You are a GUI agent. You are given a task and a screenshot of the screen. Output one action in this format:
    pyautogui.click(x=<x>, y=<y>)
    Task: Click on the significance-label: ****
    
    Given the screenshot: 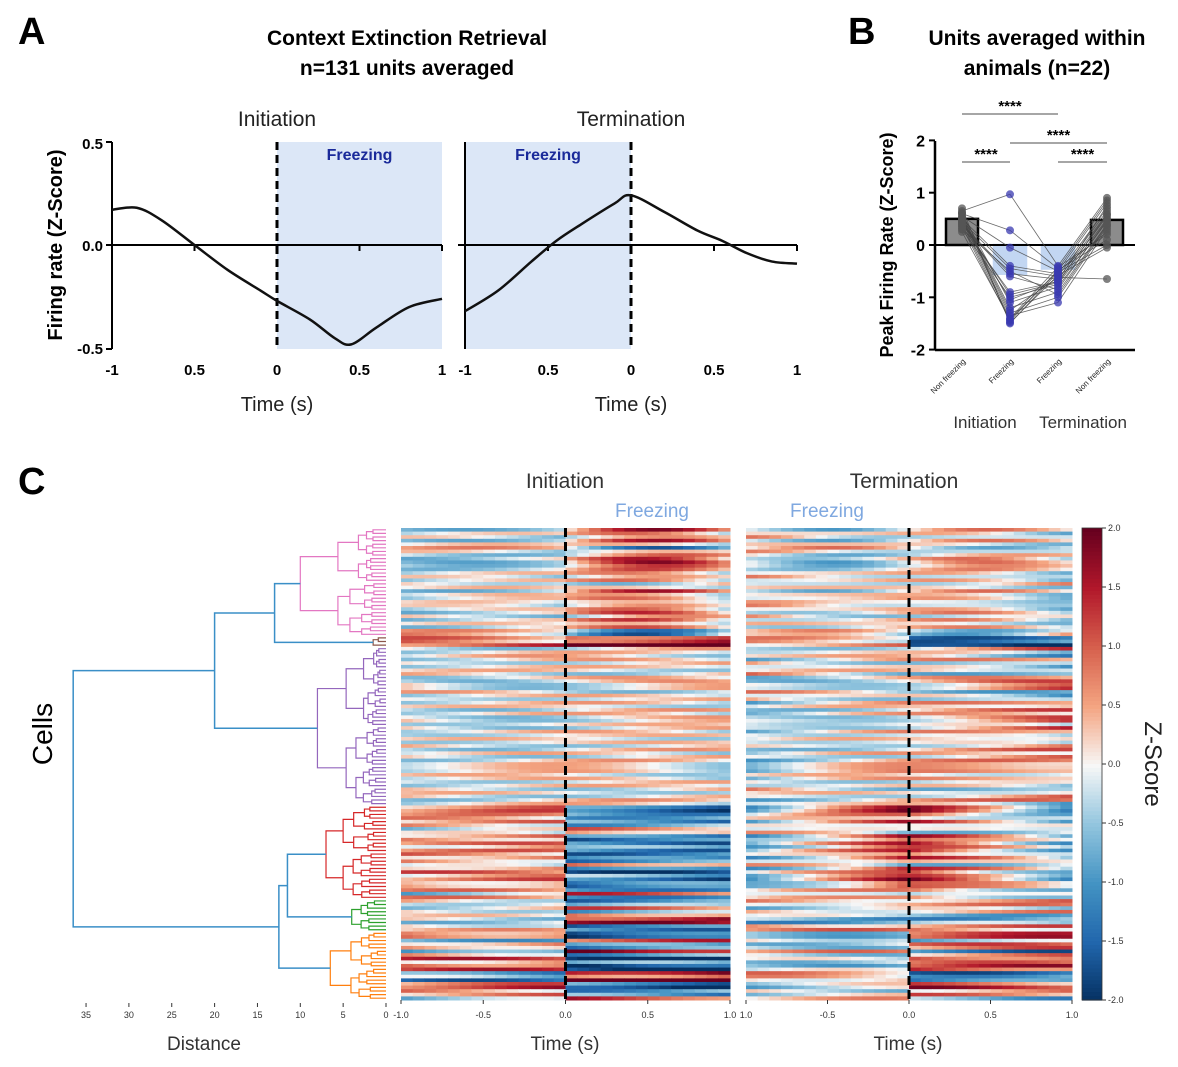 What is the action you would take?
    pyautogui.click(x=986, y=154)
    